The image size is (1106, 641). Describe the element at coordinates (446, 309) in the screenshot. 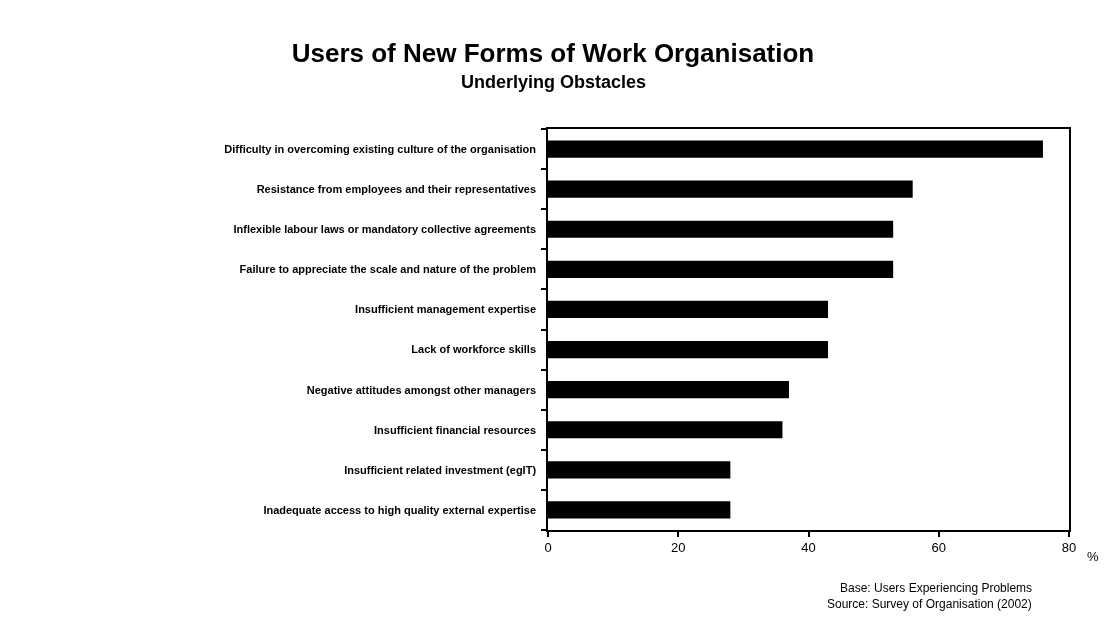

I see `y-tick-label: Insufficient management expertise` at that location.